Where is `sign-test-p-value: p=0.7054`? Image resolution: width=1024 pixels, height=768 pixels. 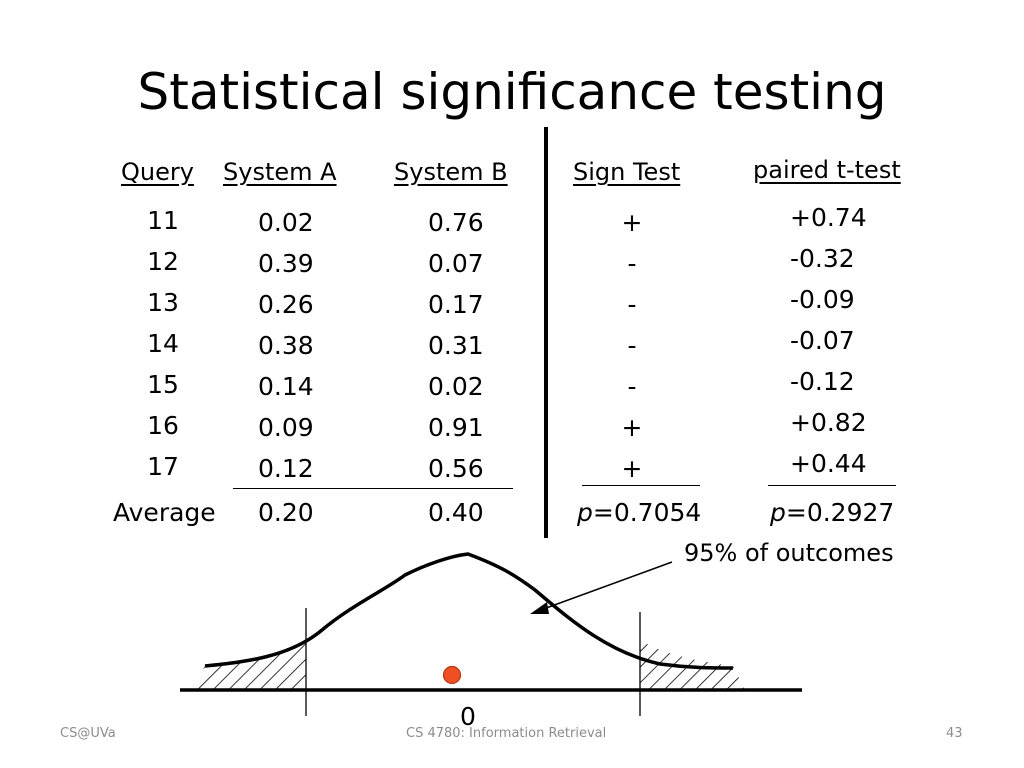
sign-test-p-value: p=0.7054 is located at coordinates (639, 513).